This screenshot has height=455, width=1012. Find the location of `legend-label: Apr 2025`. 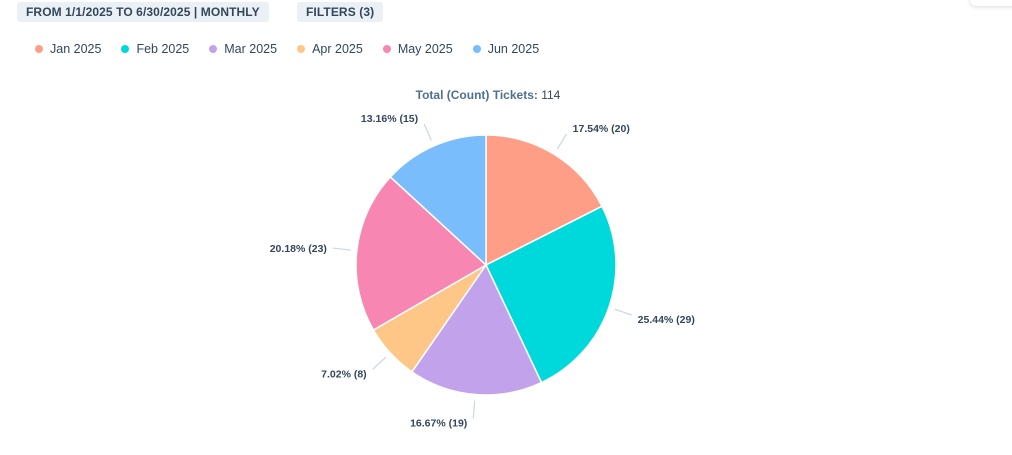

legend-label: Apr 2025 is located at coordinates (337, 49).